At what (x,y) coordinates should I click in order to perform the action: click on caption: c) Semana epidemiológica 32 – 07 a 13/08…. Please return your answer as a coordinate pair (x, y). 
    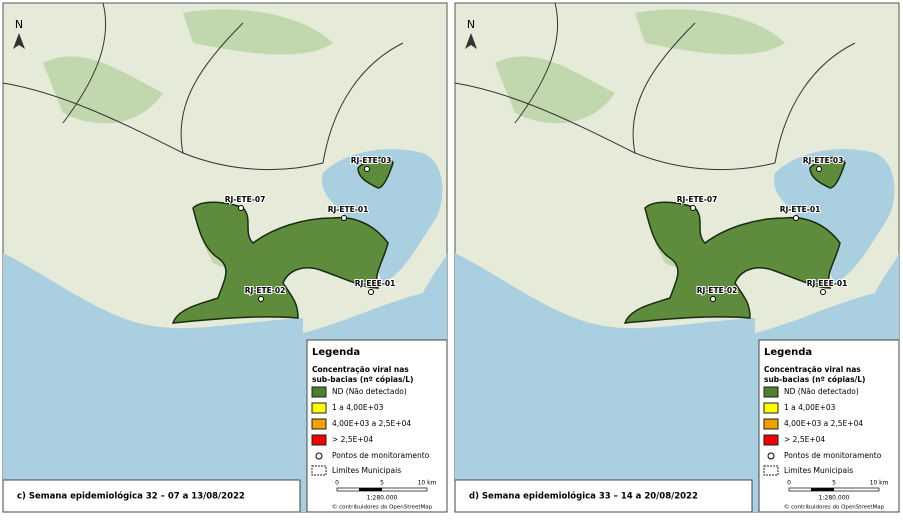
    Looking at the image, I should click on (131, 496).